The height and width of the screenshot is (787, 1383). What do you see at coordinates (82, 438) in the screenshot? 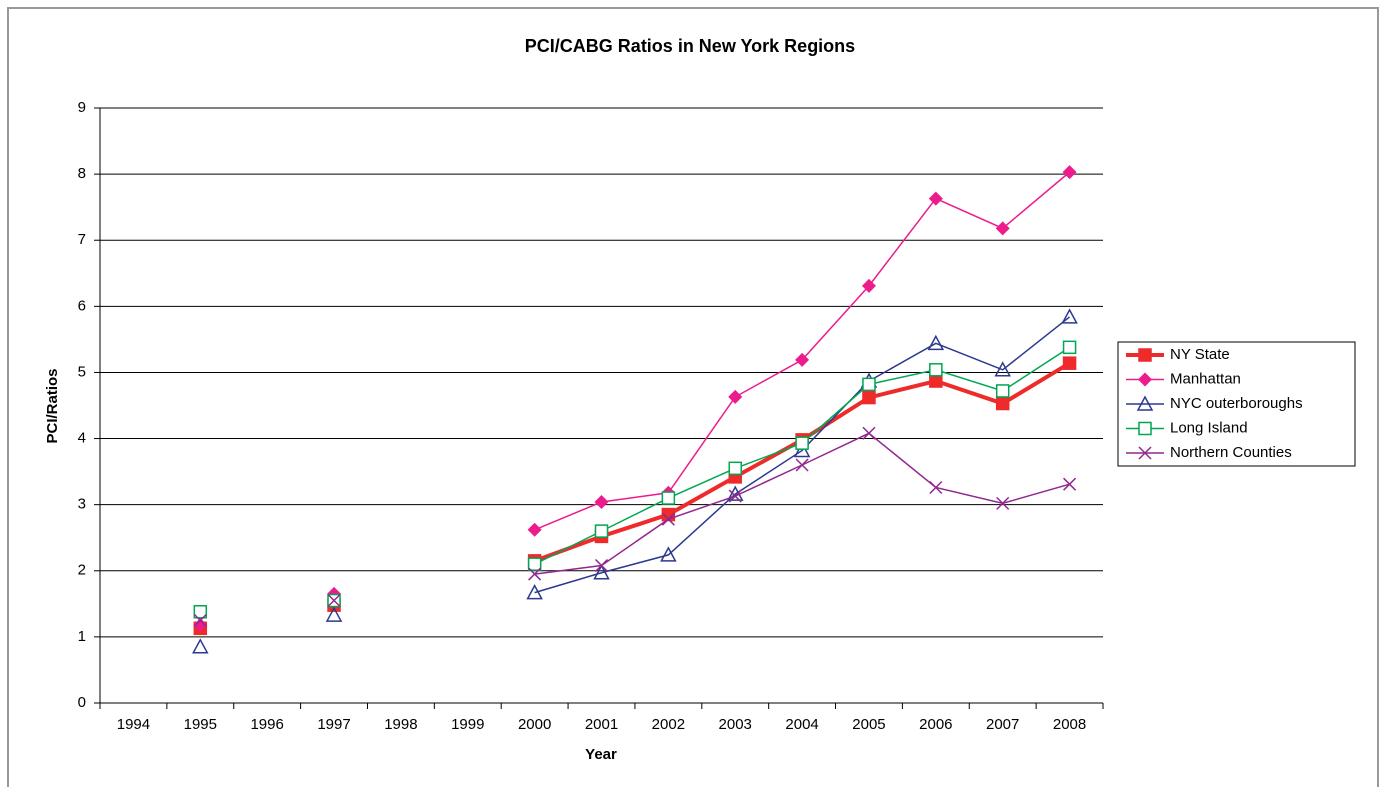
I see `y-tick-label: 4` at bounding box center [82, 438].